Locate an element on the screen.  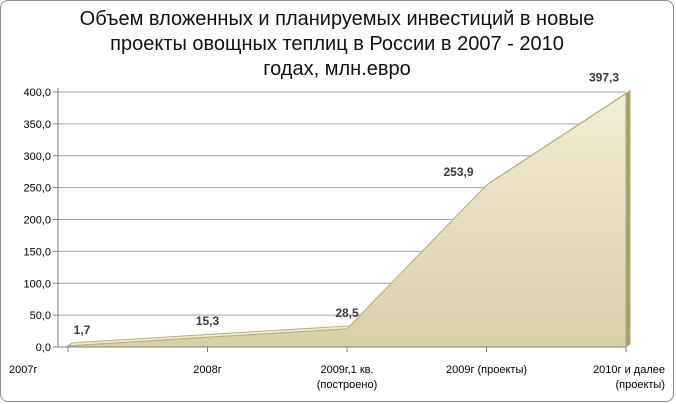
chart-title-line-3: годах, млн.евро is located at coordinates (337, 69).